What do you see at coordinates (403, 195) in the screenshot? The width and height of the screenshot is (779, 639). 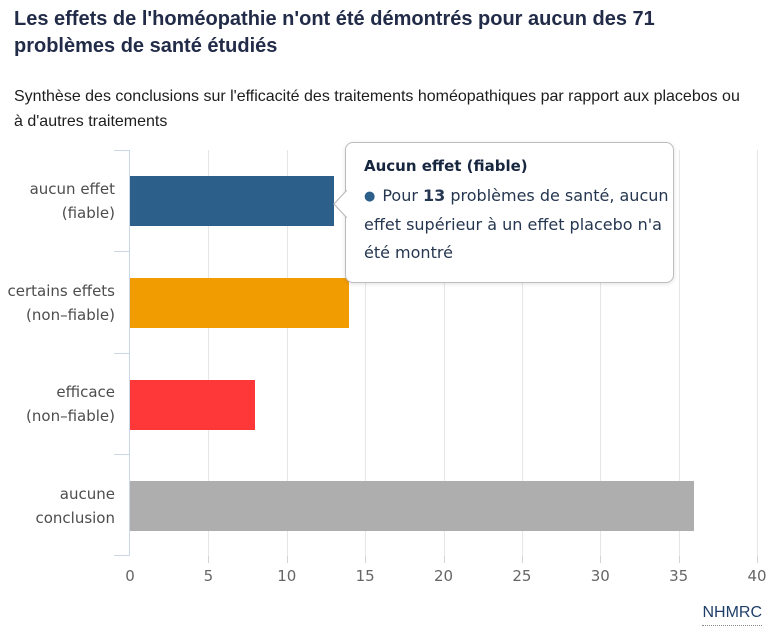 I see `tooltip-text: Pour` at bounding box center [403, 195].